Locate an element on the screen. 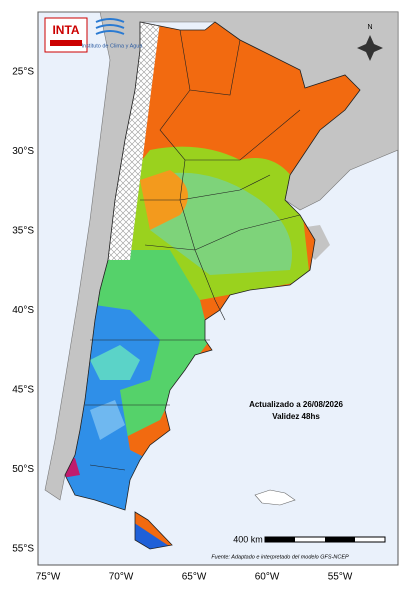  lon-label: 55°W is located at coordinates (340, 577).